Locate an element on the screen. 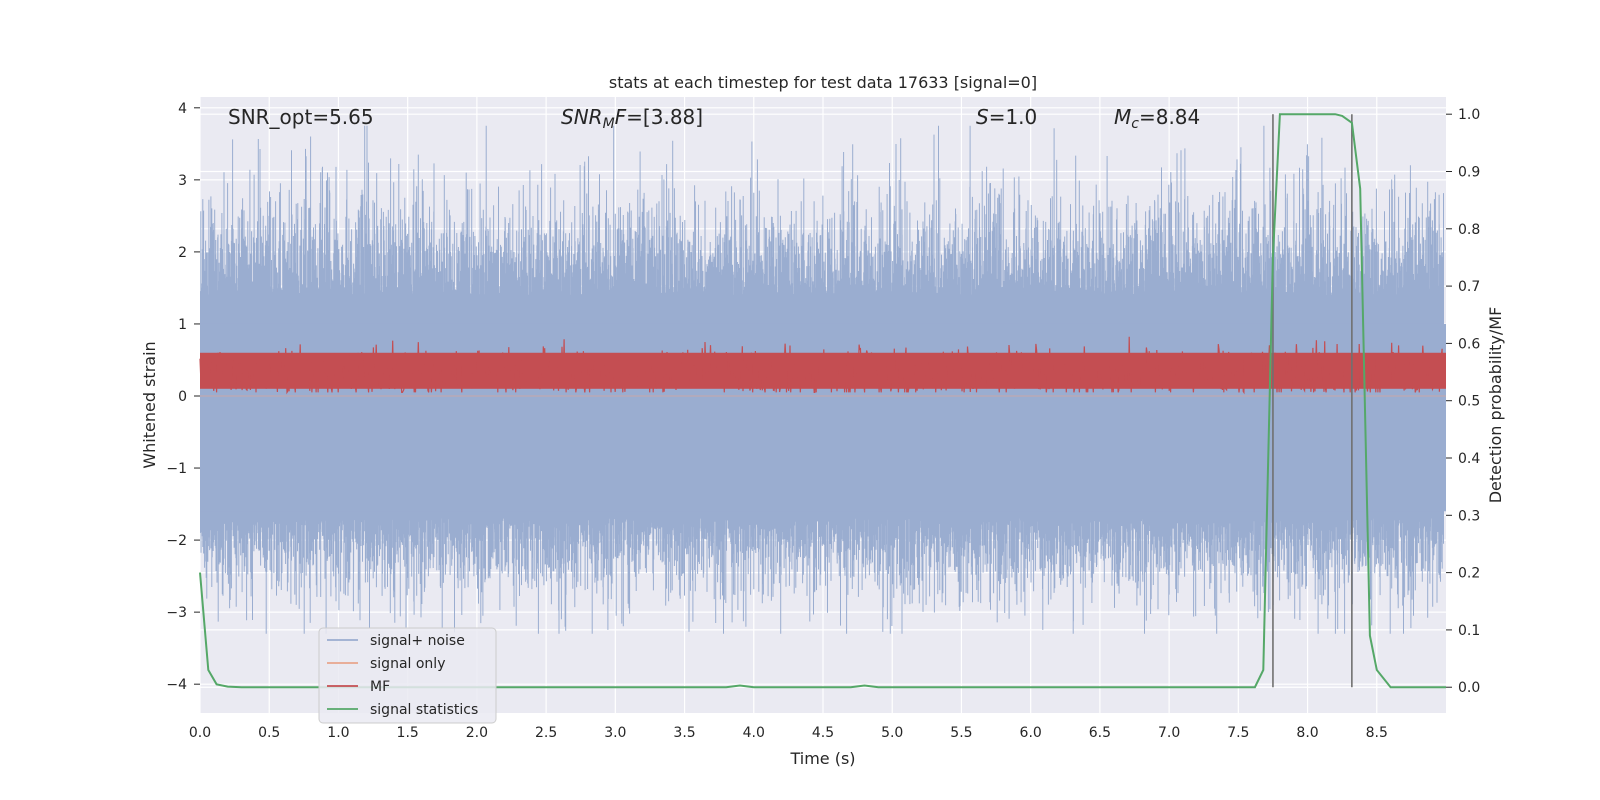 The width and height of the screenshot is (1600, 800). y2-tick-label: 0.6 is located at coordinates (1469, 344).